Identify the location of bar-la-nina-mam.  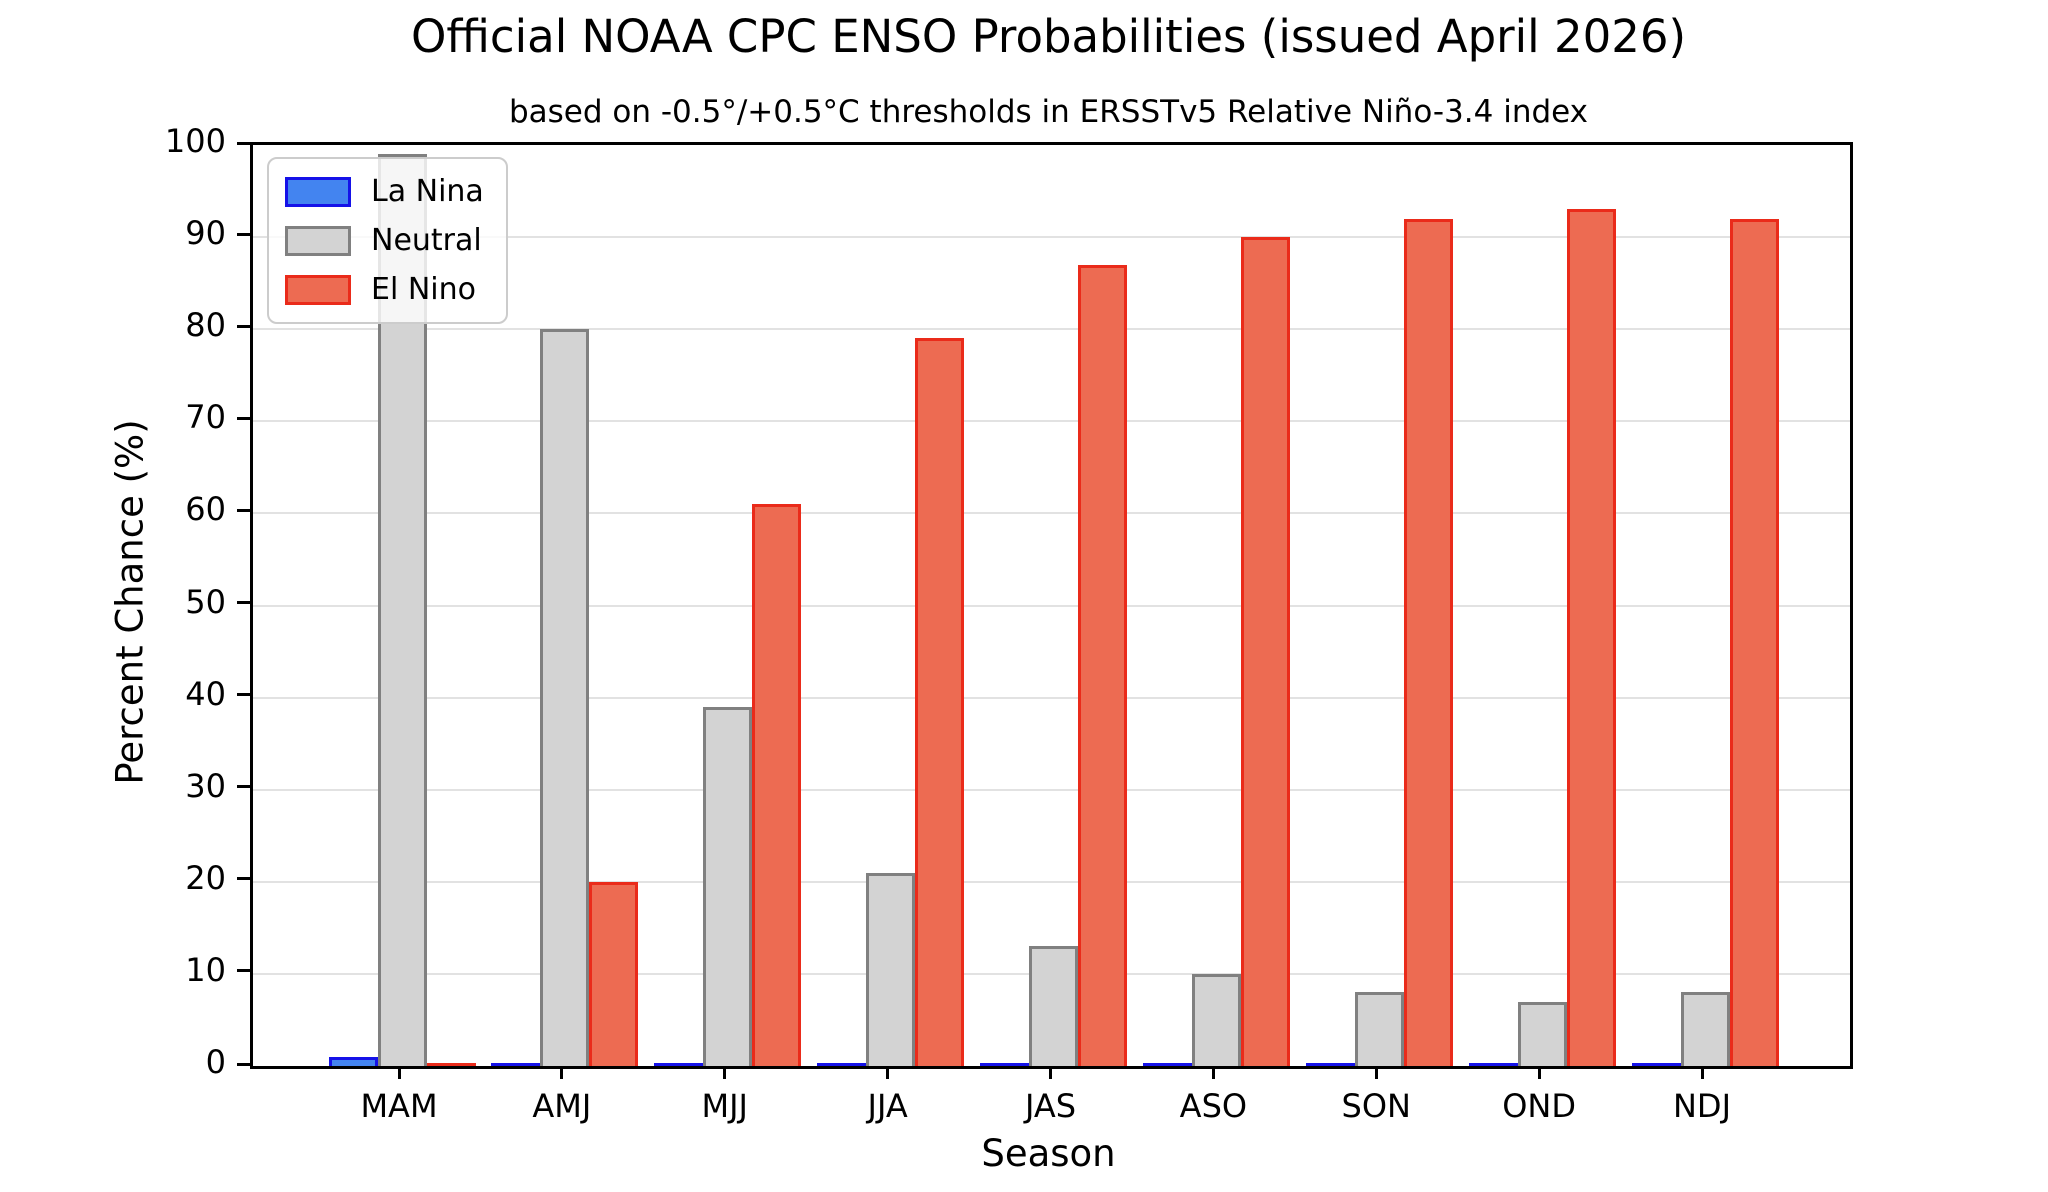
(353, 1061).